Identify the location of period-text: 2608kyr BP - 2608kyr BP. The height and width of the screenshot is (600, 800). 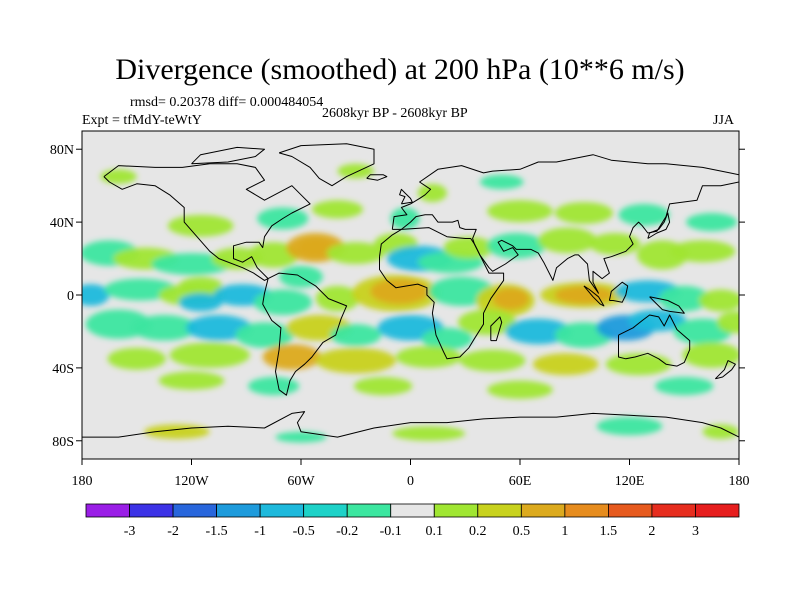
(395, 113).